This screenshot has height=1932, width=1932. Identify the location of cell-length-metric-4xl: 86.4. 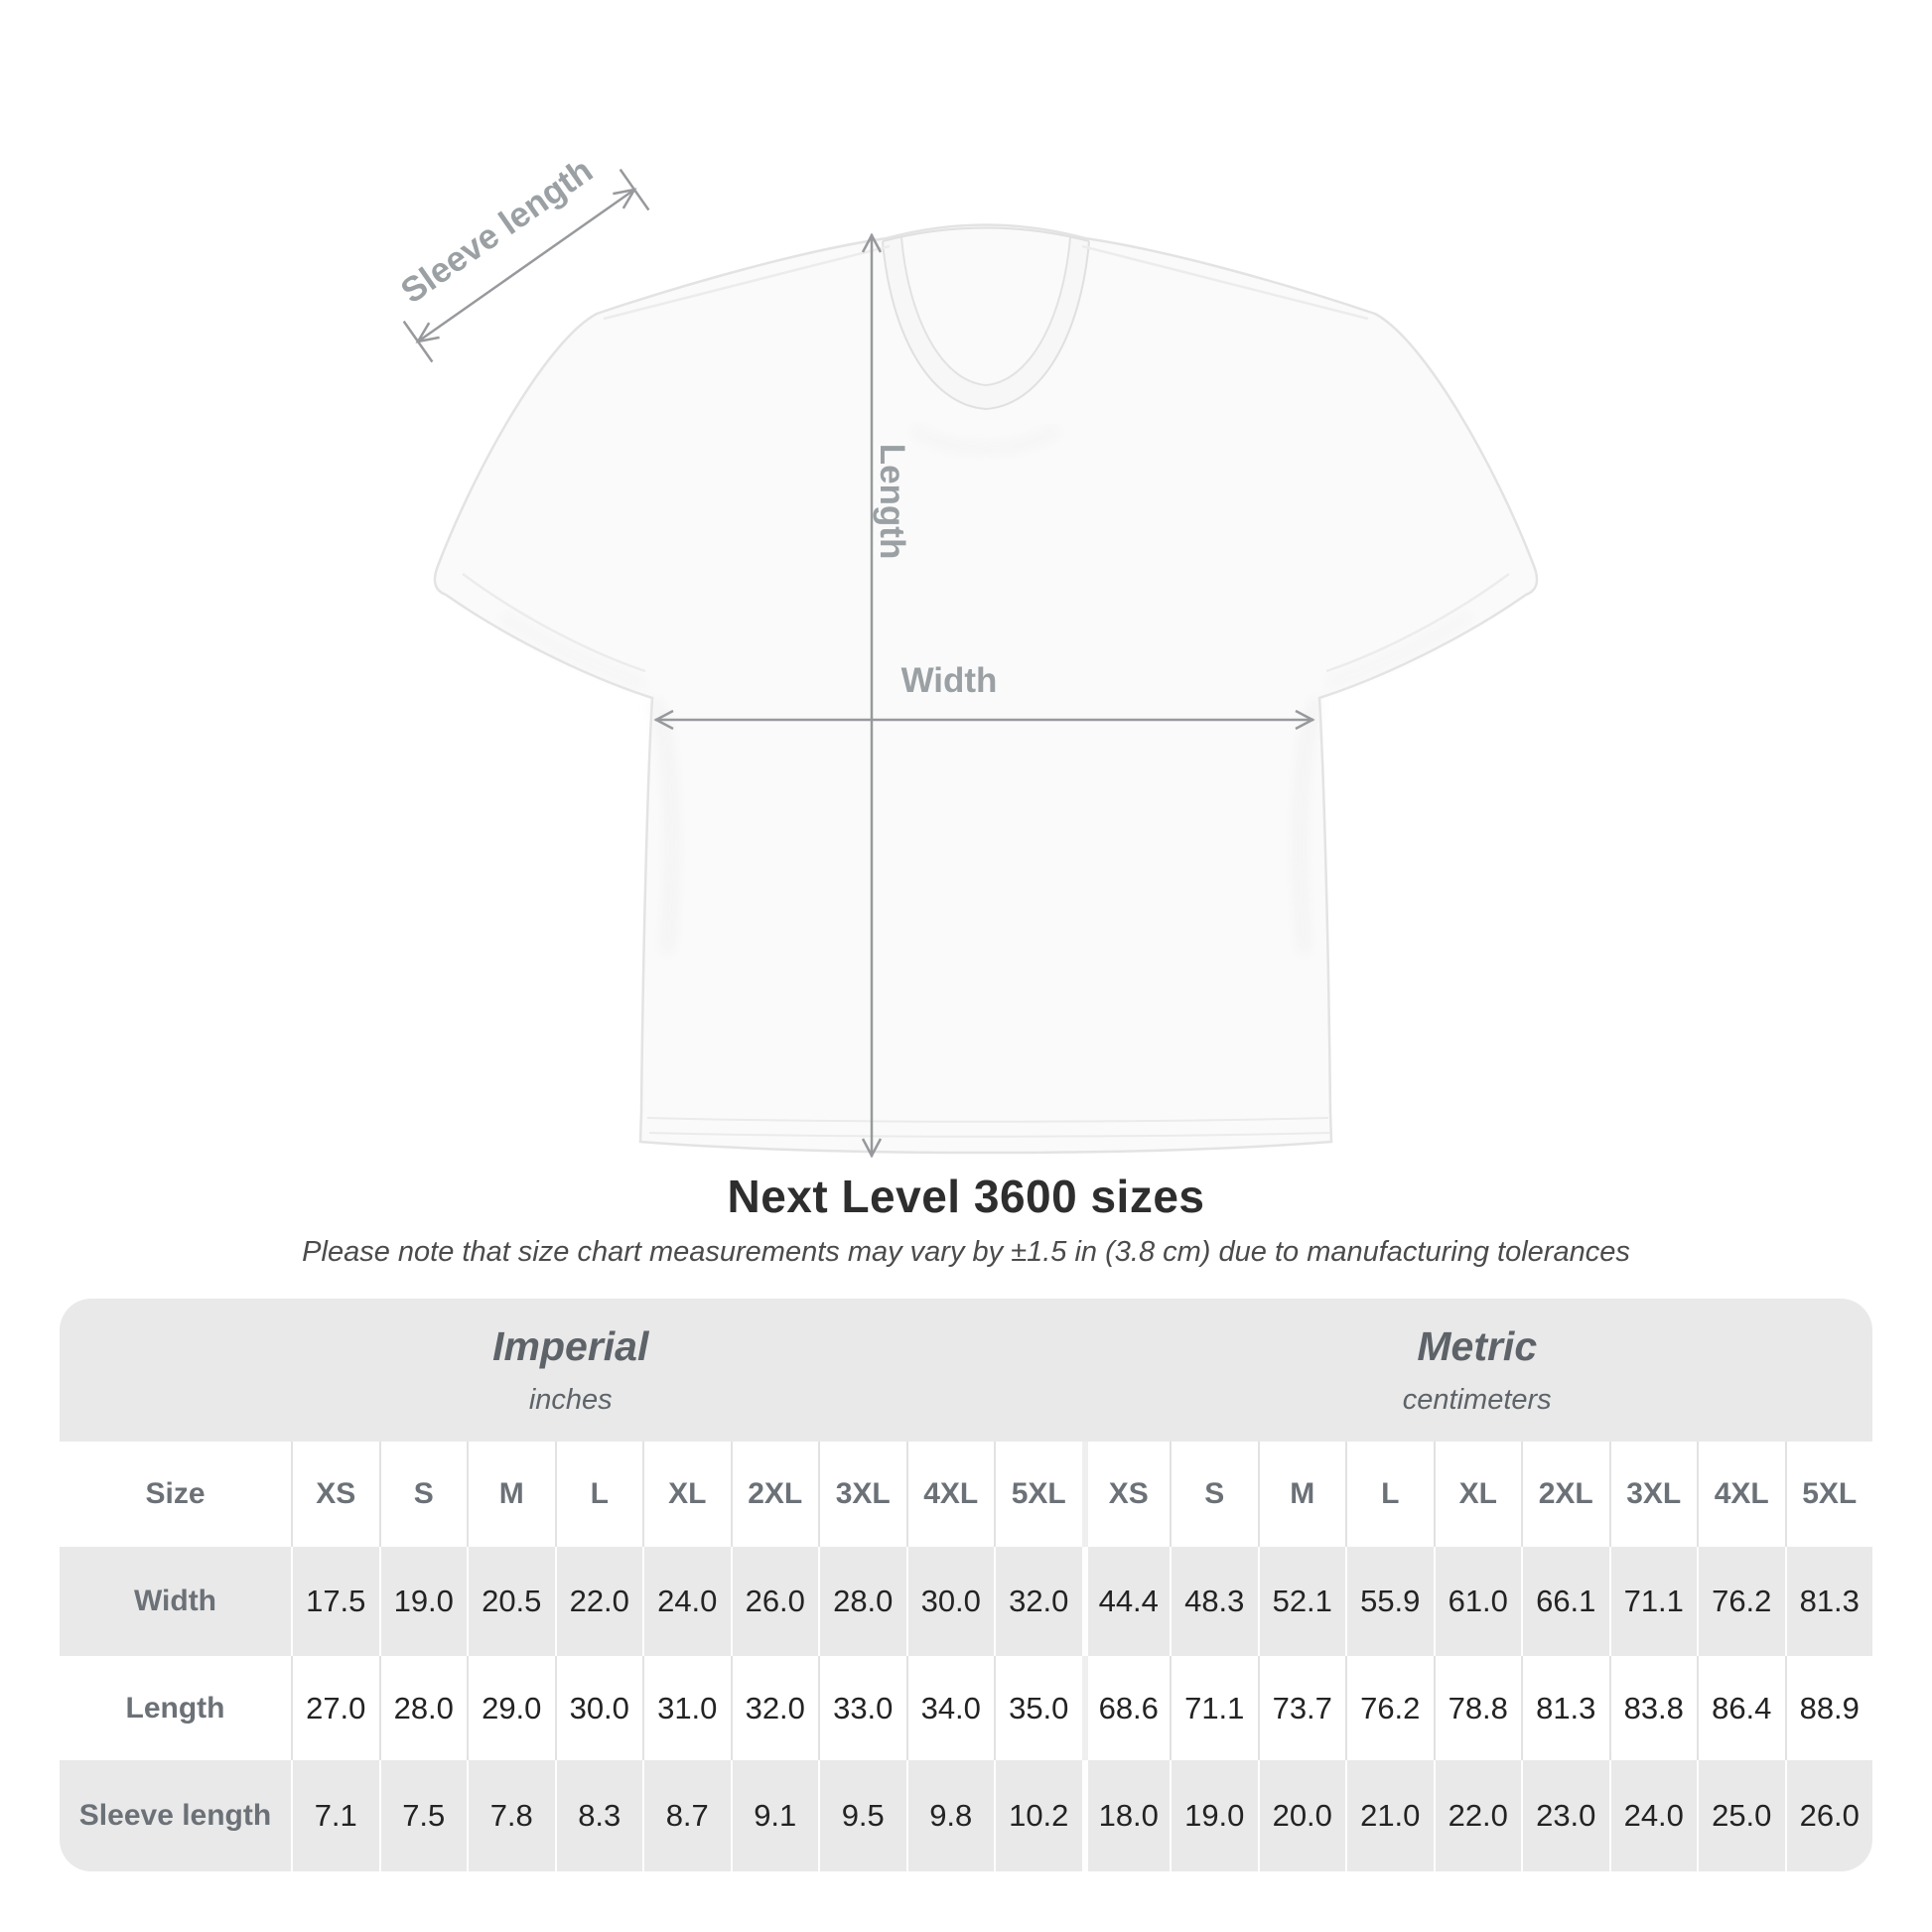
(1741, 1708).